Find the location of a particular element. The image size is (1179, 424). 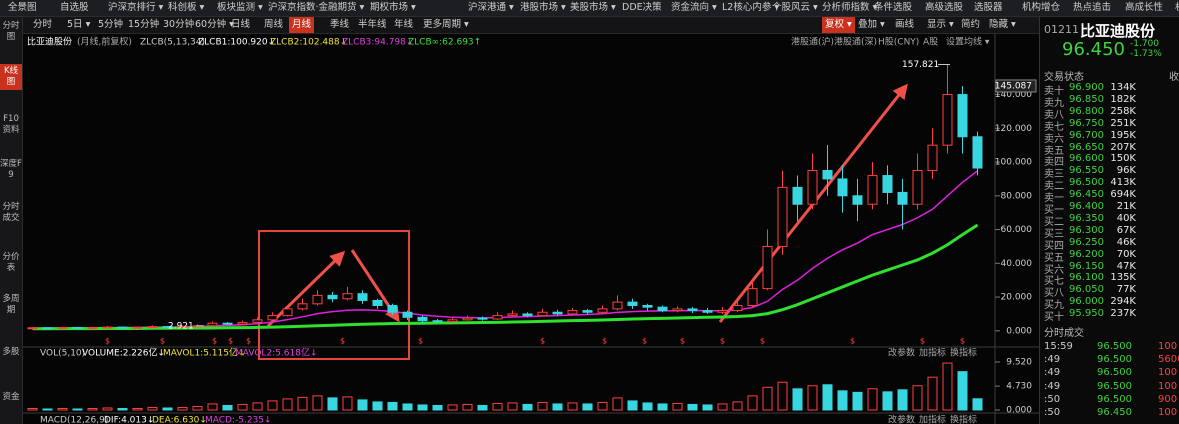

tool-button: 显示 ▾ is located at coordinates (940, 24).